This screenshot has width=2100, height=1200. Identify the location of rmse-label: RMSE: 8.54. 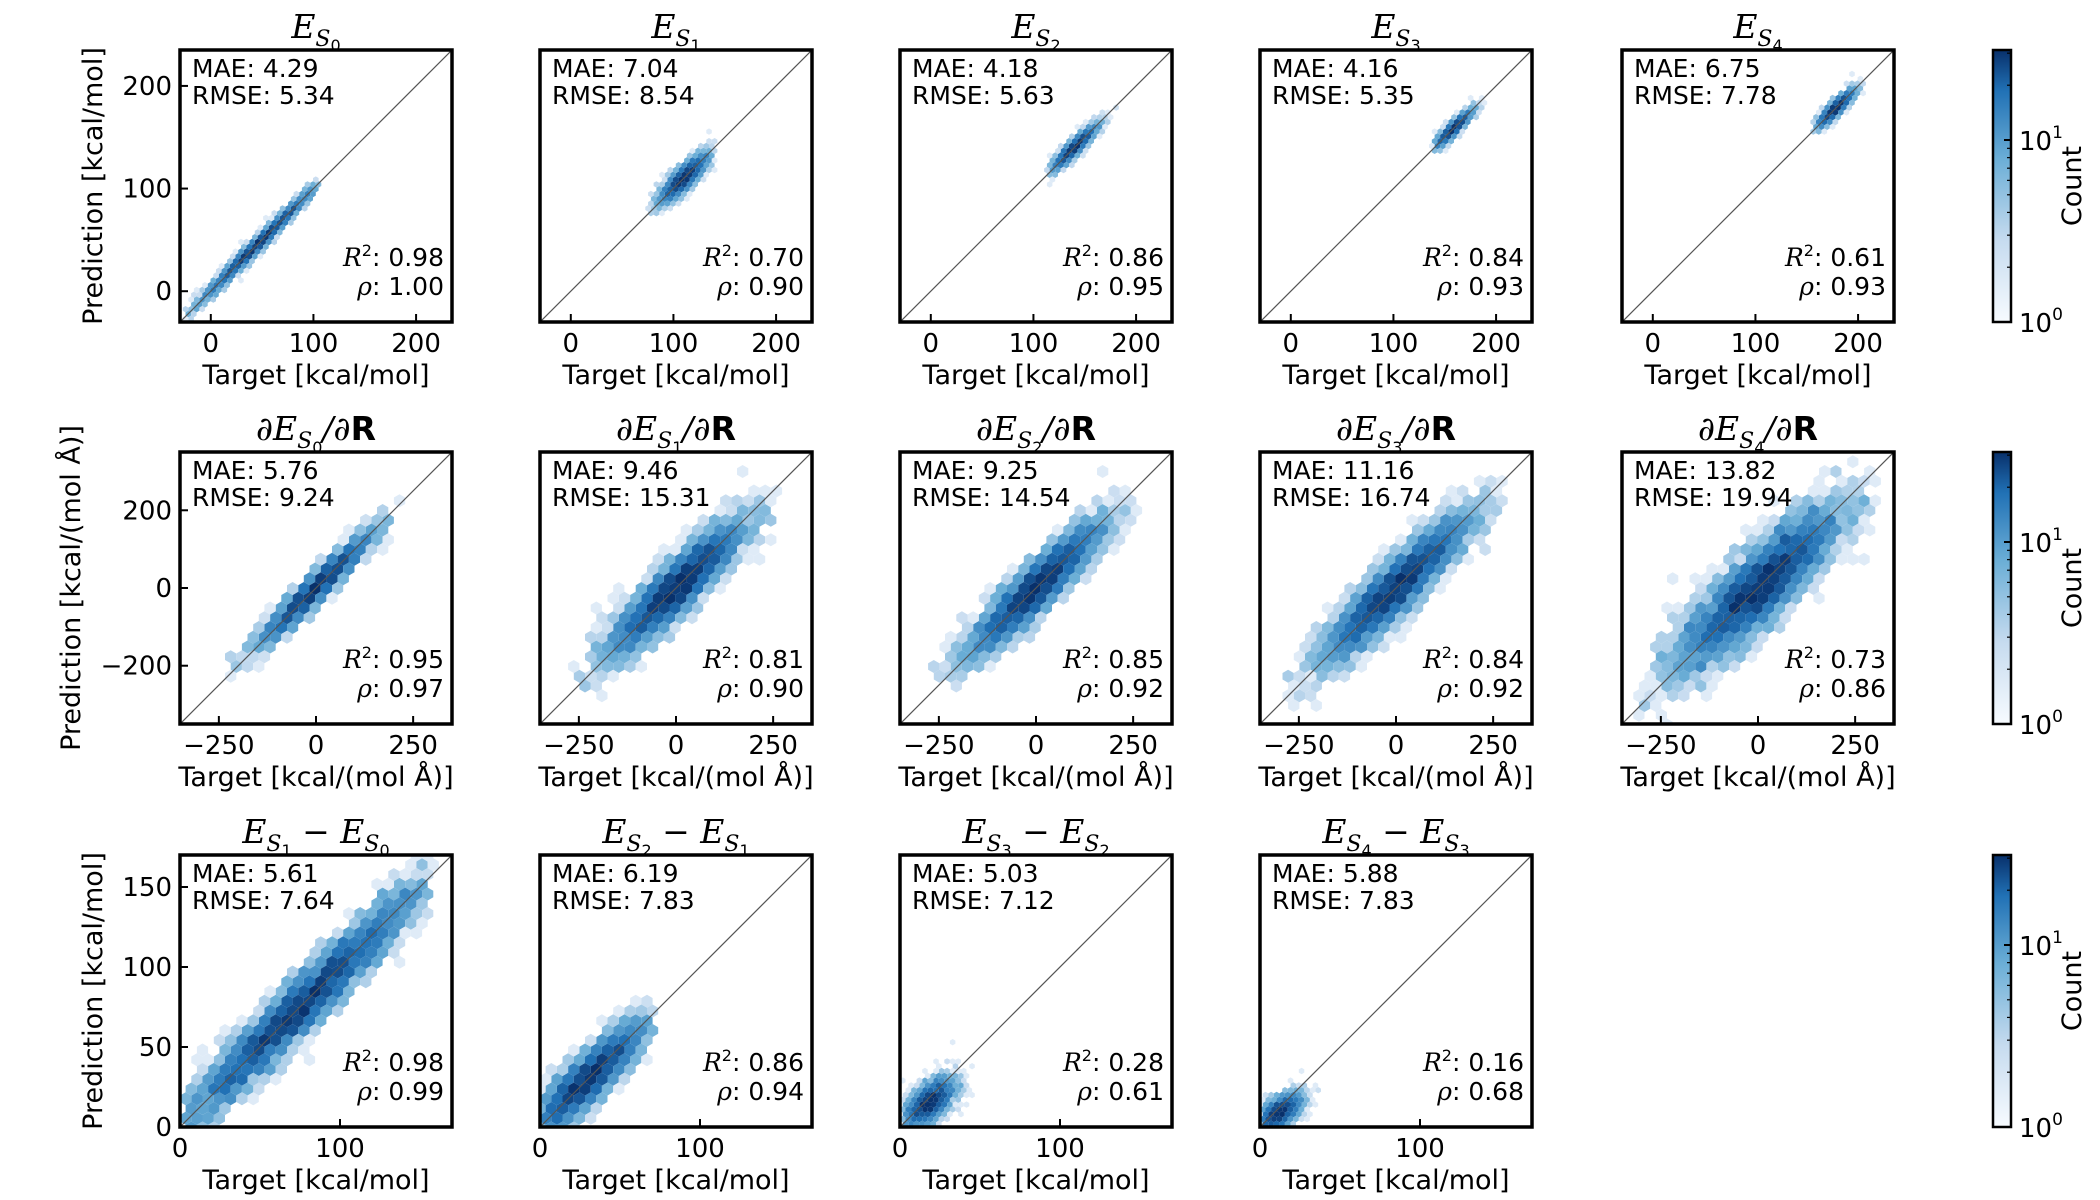
(623, 95).